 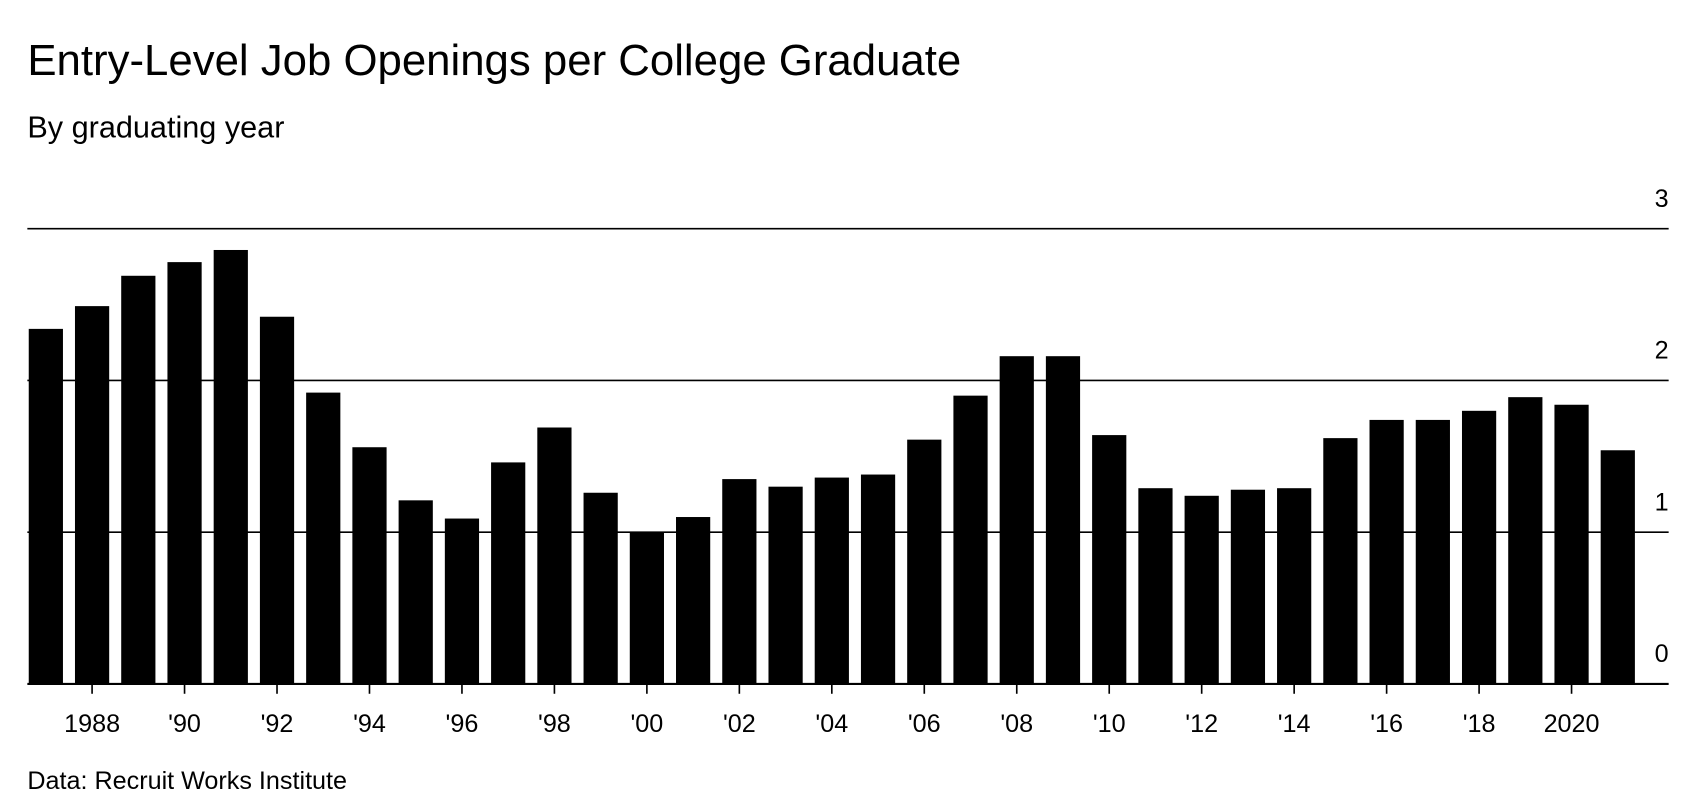 What do you see at coordinates (1572, 724) in the screenshot?
I see `x-tick-label: 2020` at bounding box center [1572, 724].